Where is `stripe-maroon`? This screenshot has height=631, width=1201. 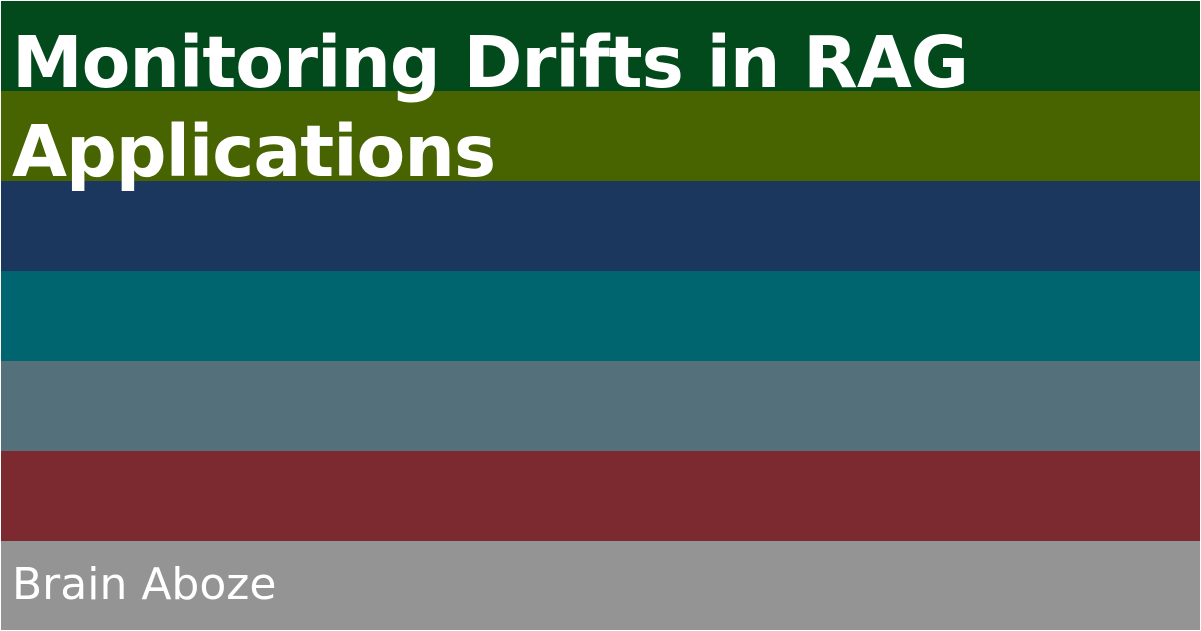 stripe-maroon is located at coordinates (600, 496).